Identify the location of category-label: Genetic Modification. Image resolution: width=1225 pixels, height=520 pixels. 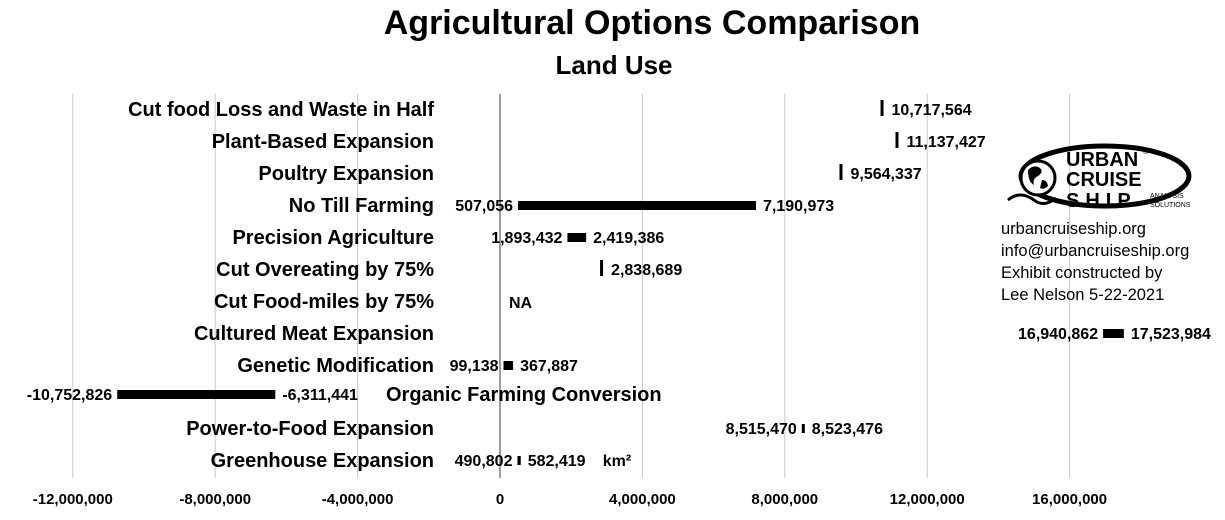
(335, 366).